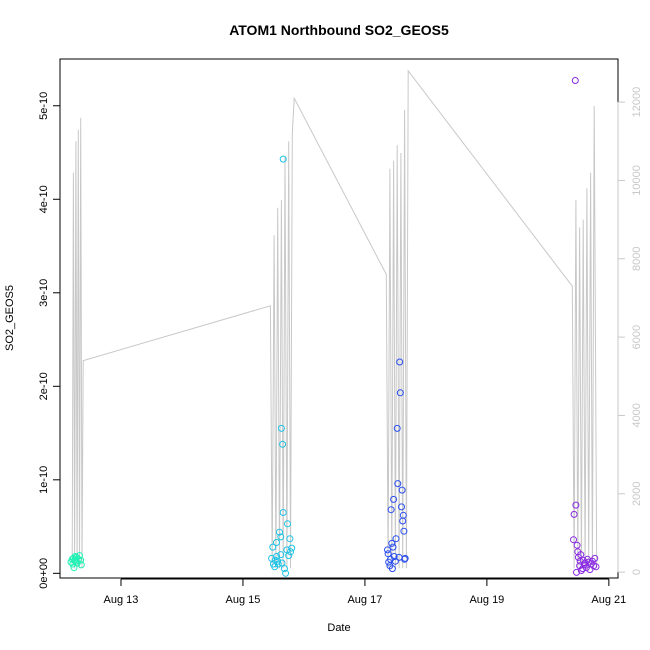  What do you see at coordinates (44, 386) in the screenshot?
I see `y-tick-label: 2e-10` at bounding box center [44, 386].